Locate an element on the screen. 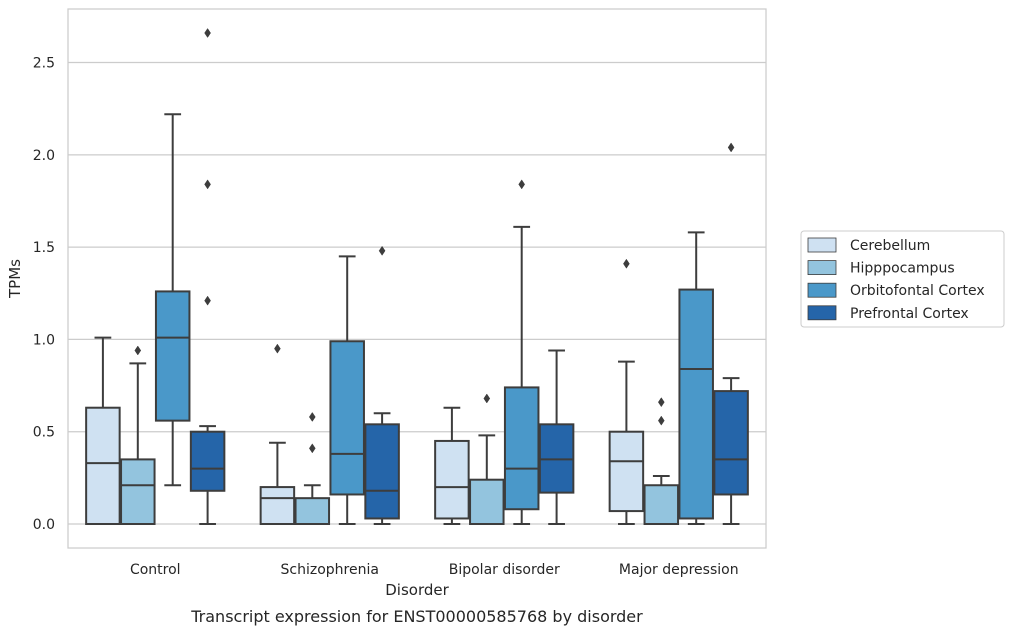 The image size is (1014, 634). box-cerebellum-control is located at coordinates (103, 431).